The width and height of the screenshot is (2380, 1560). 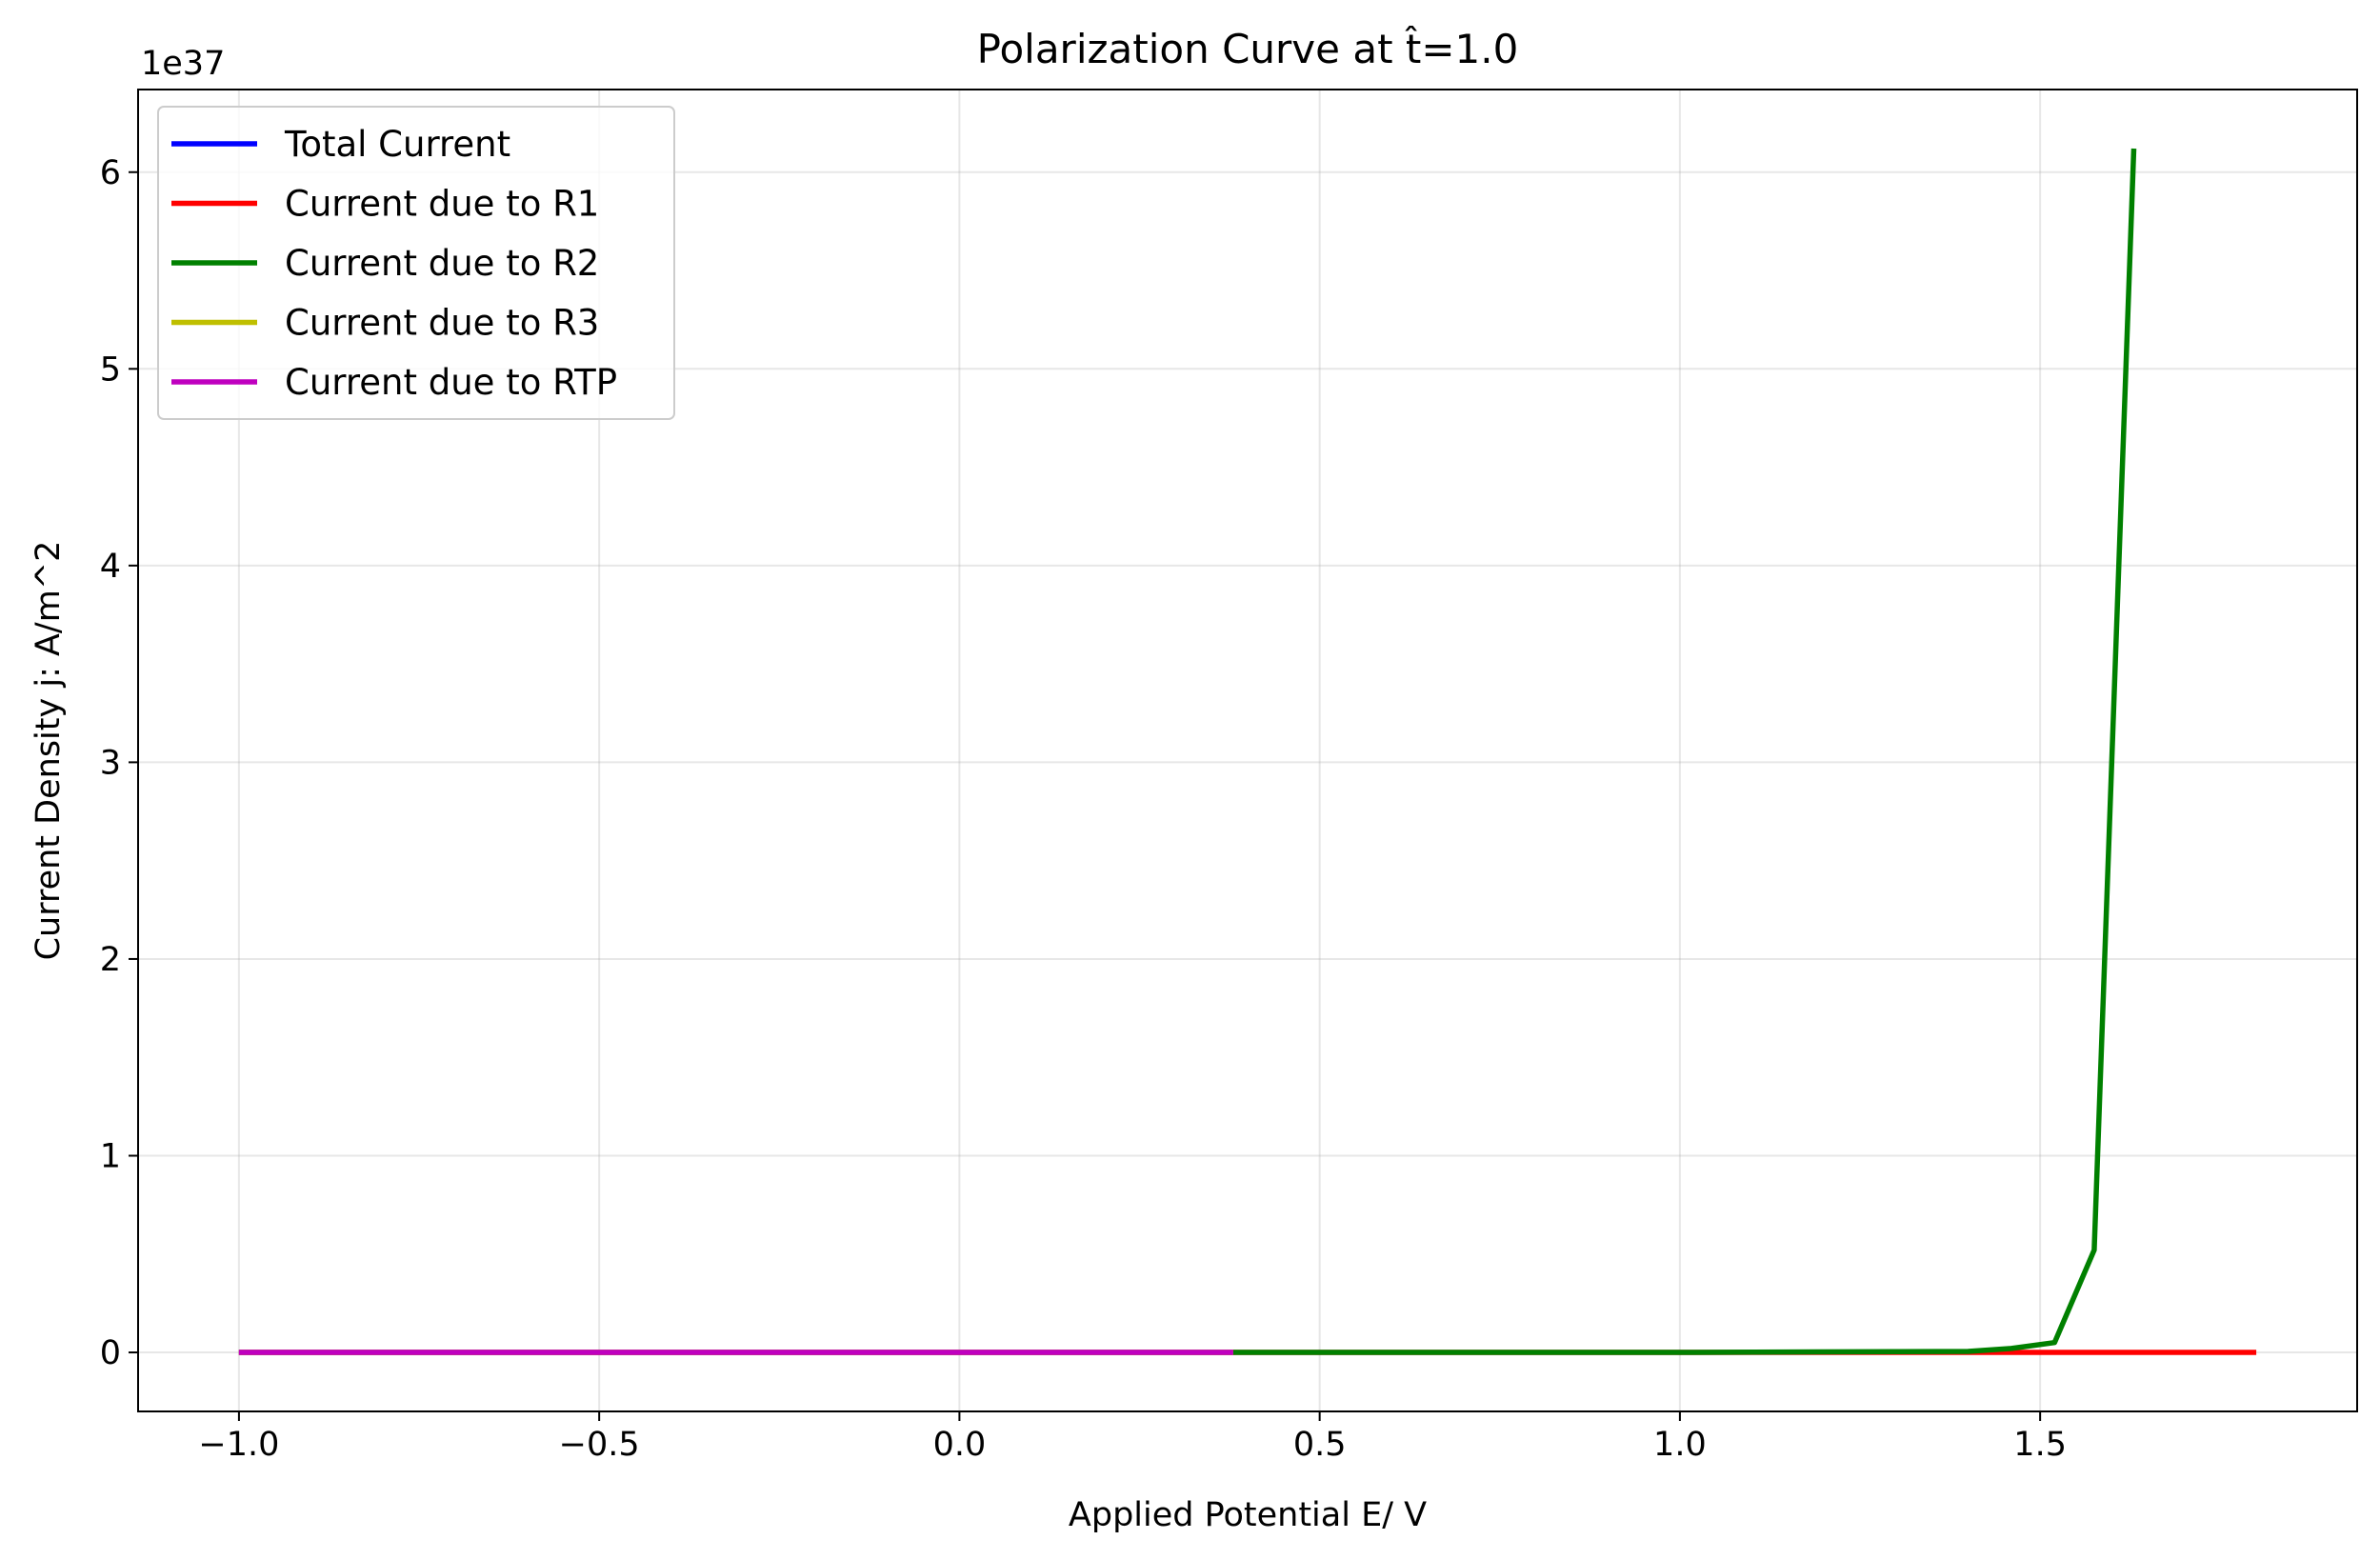 I want to click on legend-label-current-due-to-r1: Current due to R1, so click(x=442, y=204).